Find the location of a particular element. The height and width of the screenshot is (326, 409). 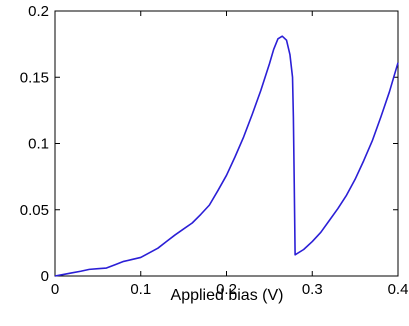

y-tick-label: 0.05 is located at coordinates (34, 210).